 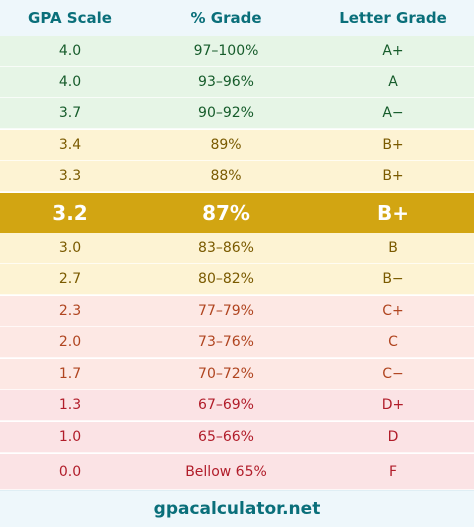 I want to click on percent-cell: 65–66%, so click(x=226, y=437).